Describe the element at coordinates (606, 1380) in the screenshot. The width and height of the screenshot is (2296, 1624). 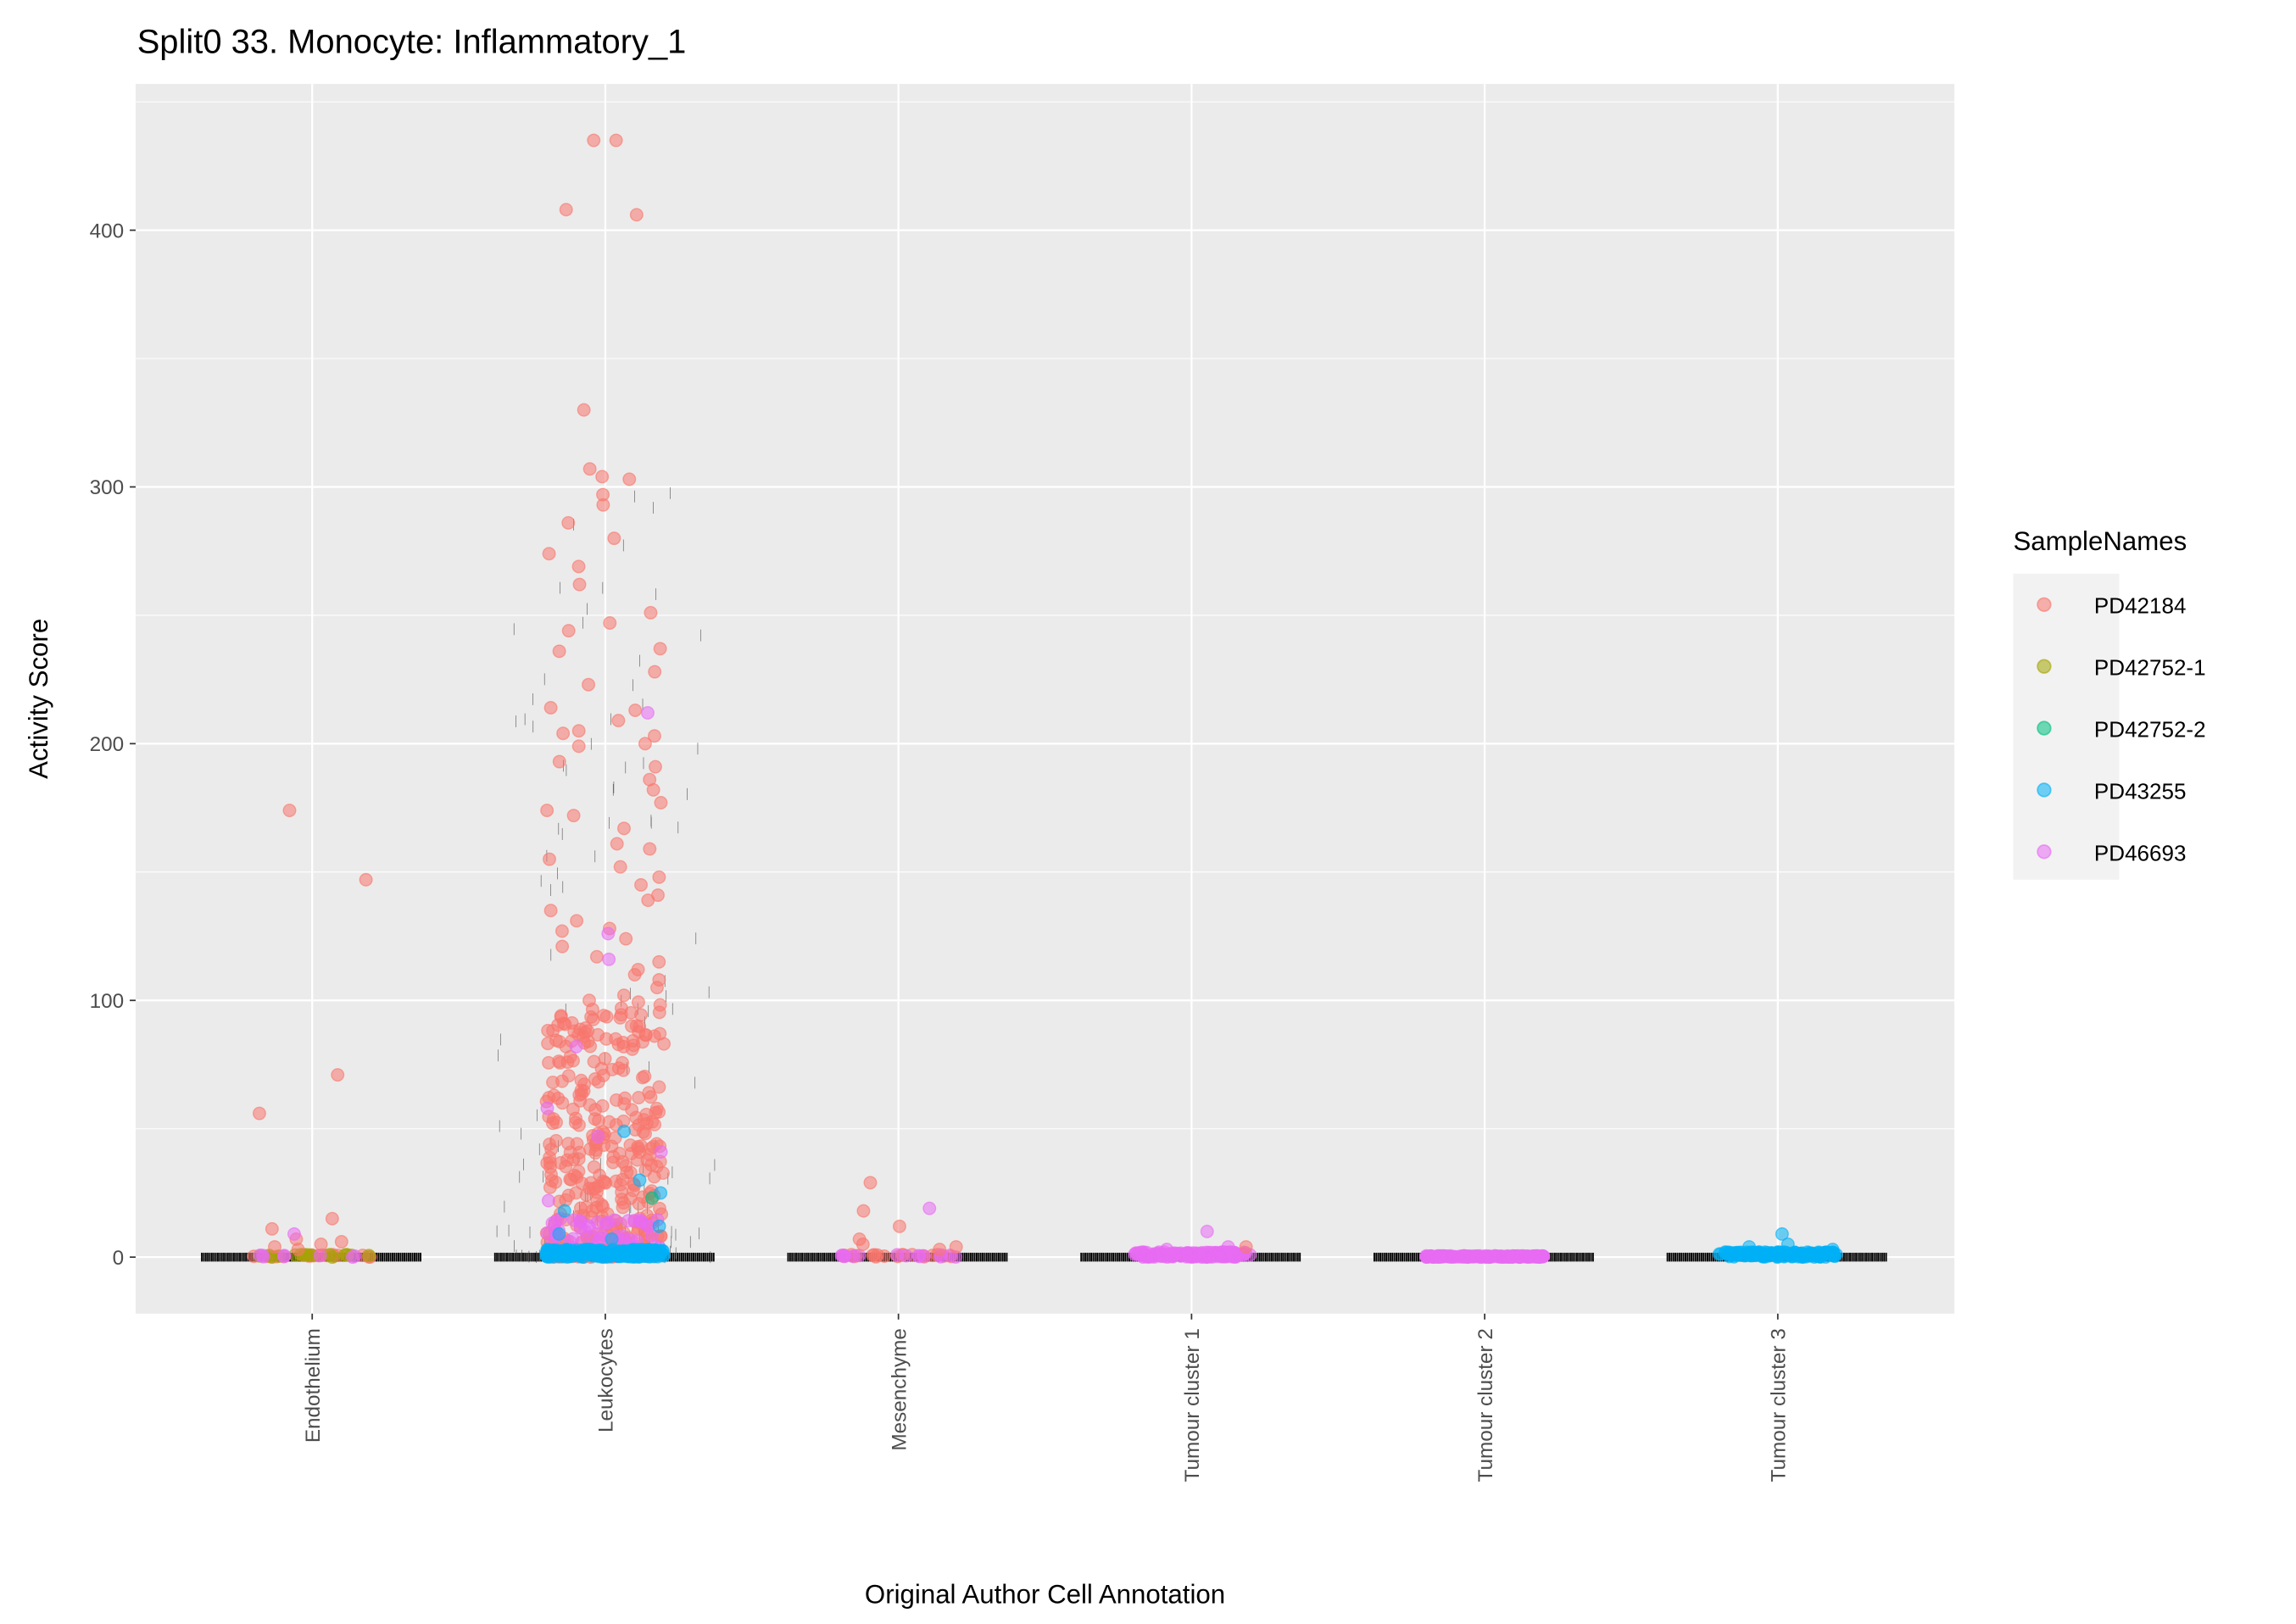
I see `x-tick-label: Leukocytes` at that location.